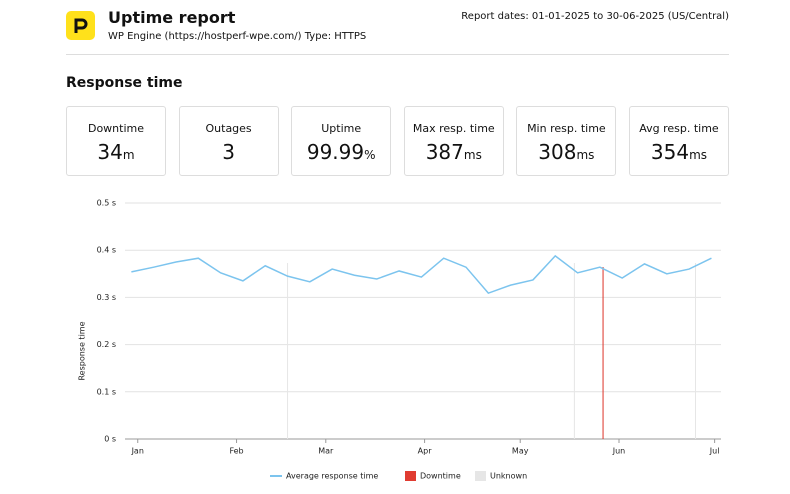 This screenshot has height=494, width=790. I want to click on stat-value: 308, so click(557, 152).